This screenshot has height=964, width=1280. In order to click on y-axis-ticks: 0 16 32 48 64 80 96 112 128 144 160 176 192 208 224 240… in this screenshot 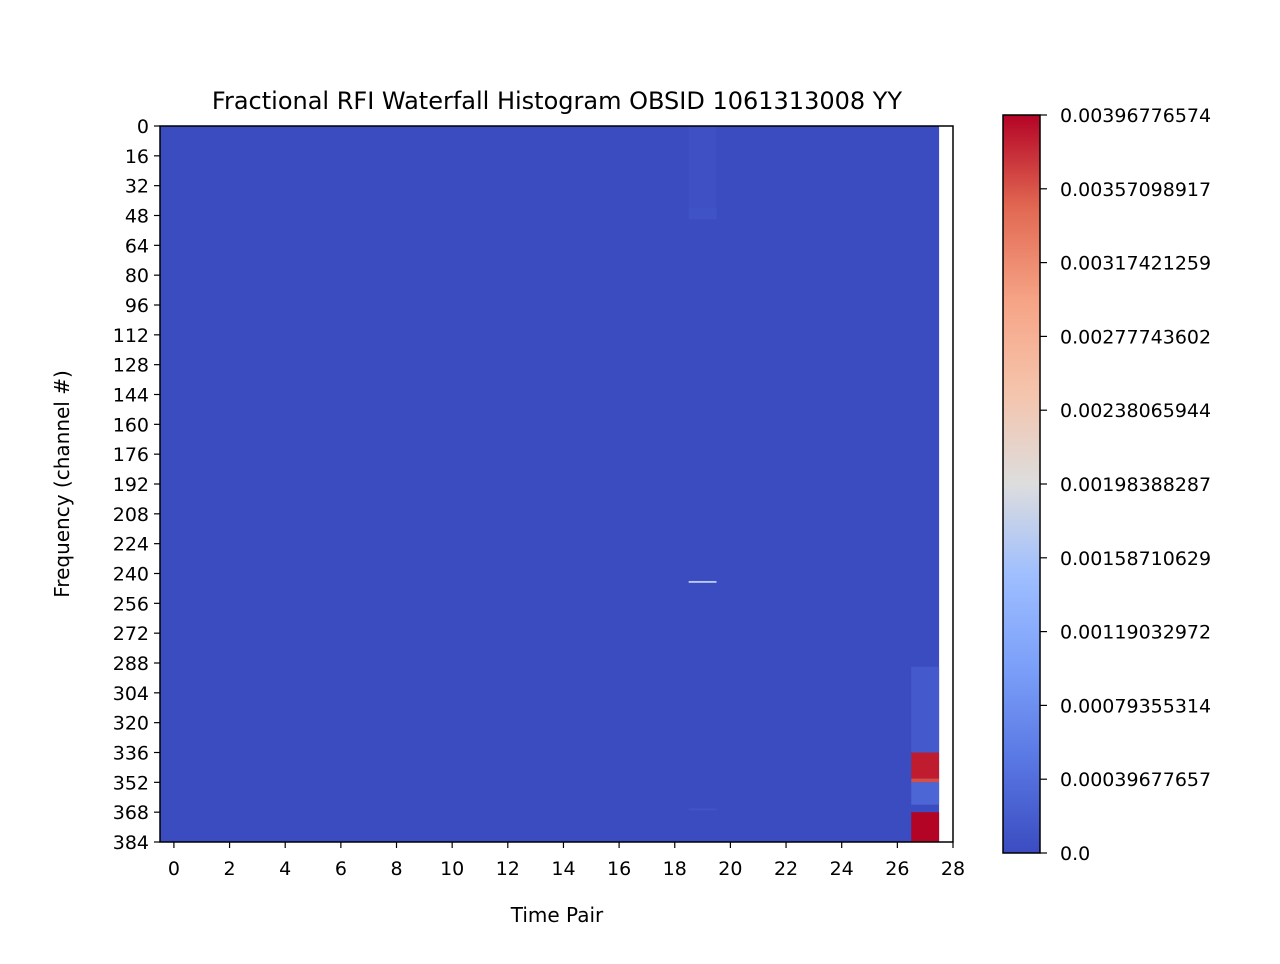, I will do `click(136, 485)`.